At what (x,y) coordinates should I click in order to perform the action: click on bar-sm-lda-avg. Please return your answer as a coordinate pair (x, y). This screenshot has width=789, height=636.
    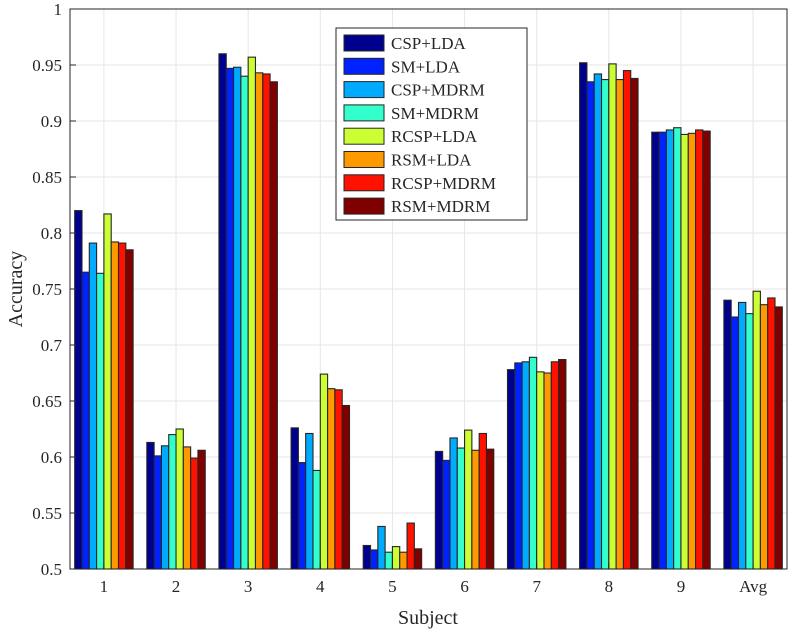
    Looking at the image, I should click on (735, 443).